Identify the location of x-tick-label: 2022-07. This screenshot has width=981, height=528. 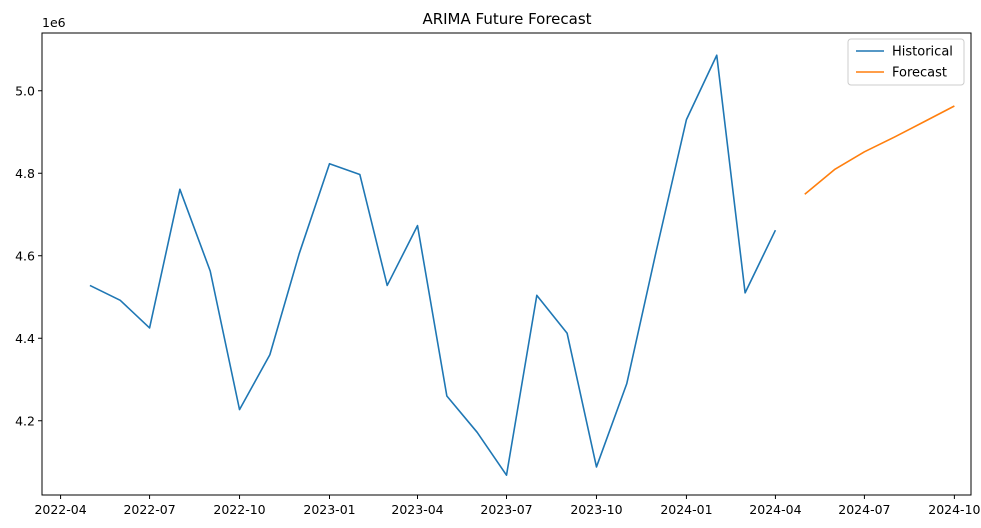
(149, 509).